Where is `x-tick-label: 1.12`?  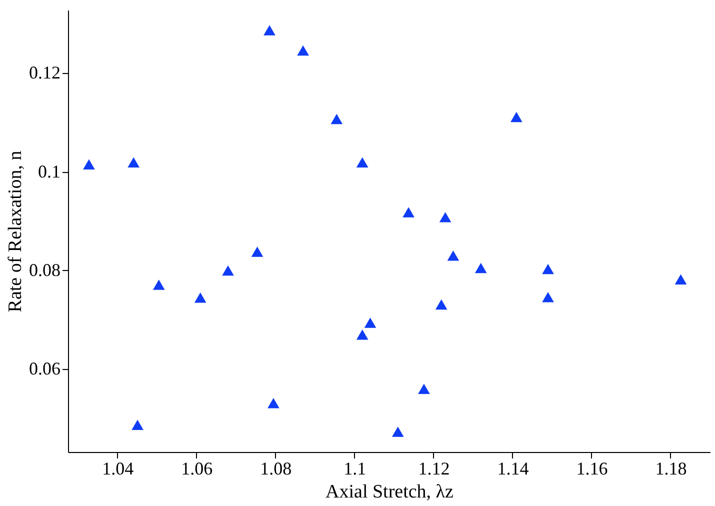 x-tick-label: 1.12 is located at coordinates (434, 468).